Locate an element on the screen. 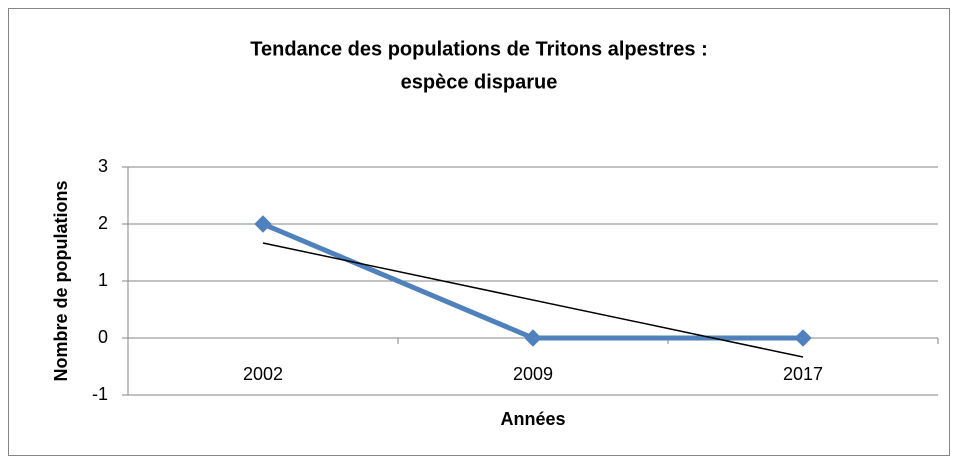 The height and width of the screenshot is (464, 958). x-tick-label: 2002 is located at coordinates (263, 374).